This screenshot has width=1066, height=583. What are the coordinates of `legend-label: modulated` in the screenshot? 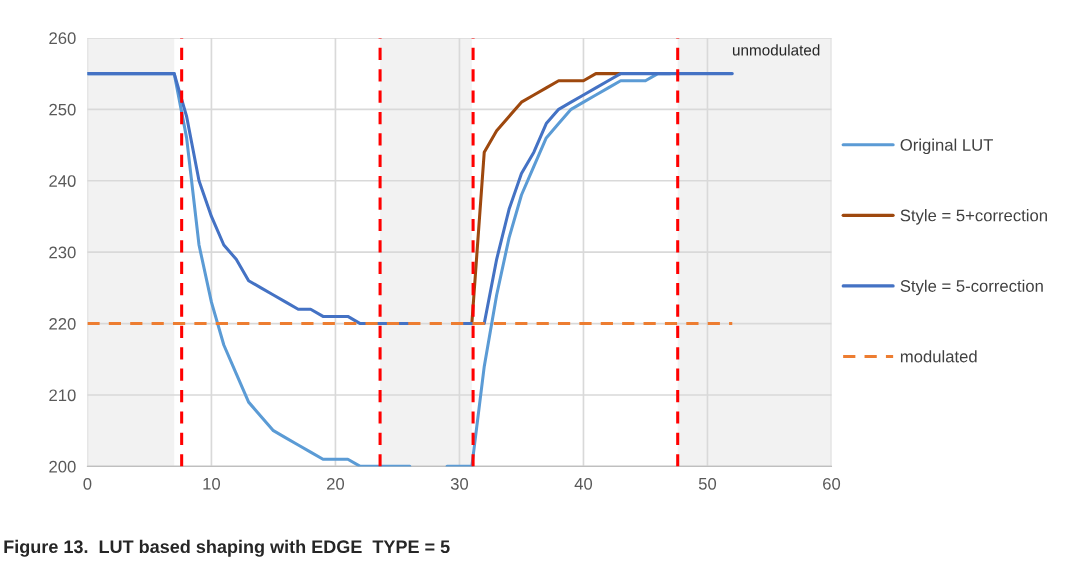 It's located at (938, 356).